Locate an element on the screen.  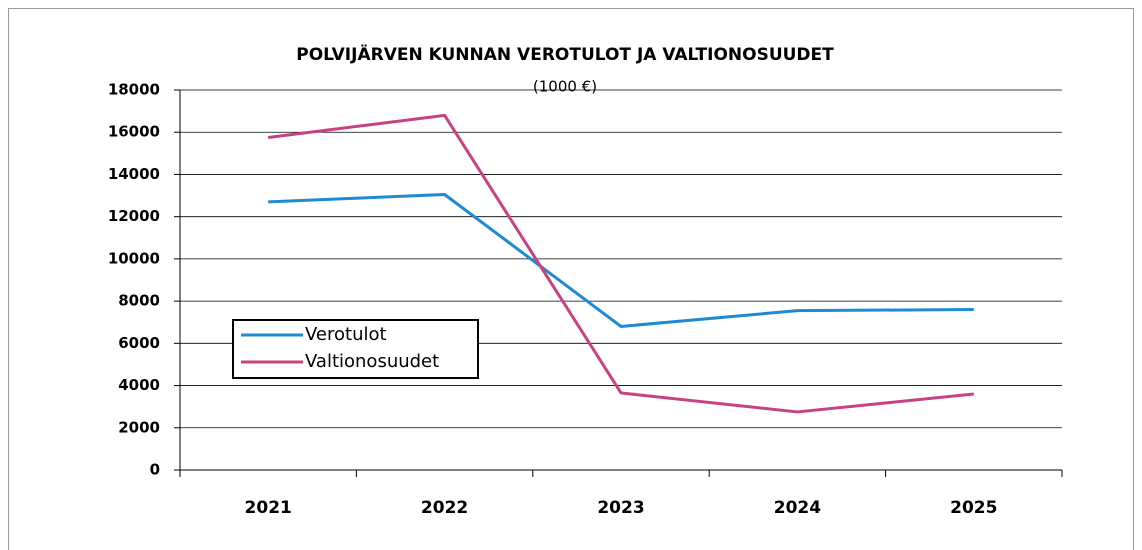
y-tick-label: 18000 is located at coordinates (134, 90).